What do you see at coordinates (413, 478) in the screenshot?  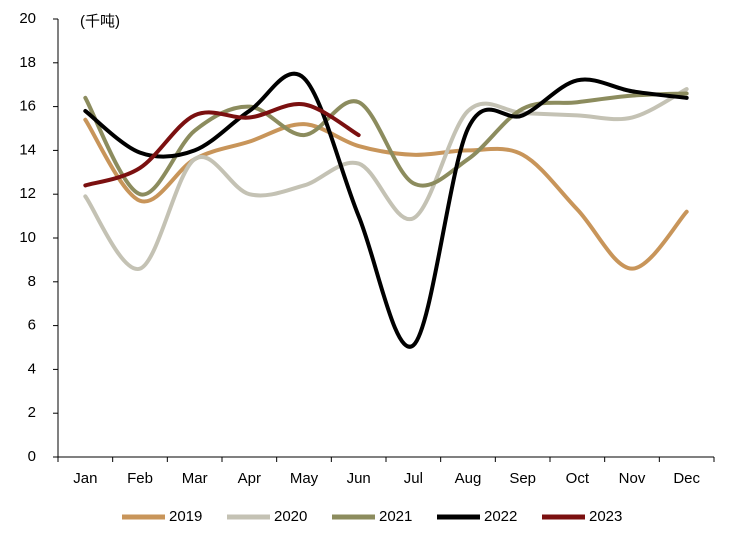 I see `x-tick-label: Jul` at bounding box center [413, 478].